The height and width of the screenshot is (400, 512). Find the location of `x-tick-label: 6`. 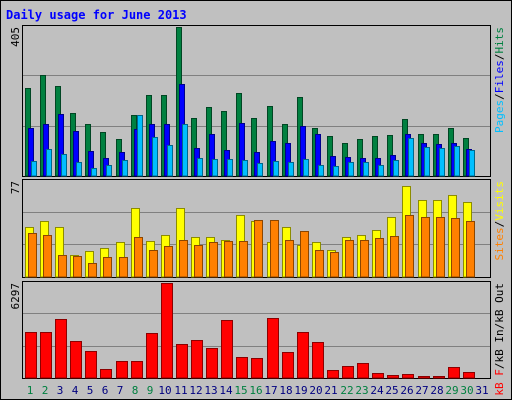

x-tick-label: 6 is located at coordinates (105, 390).